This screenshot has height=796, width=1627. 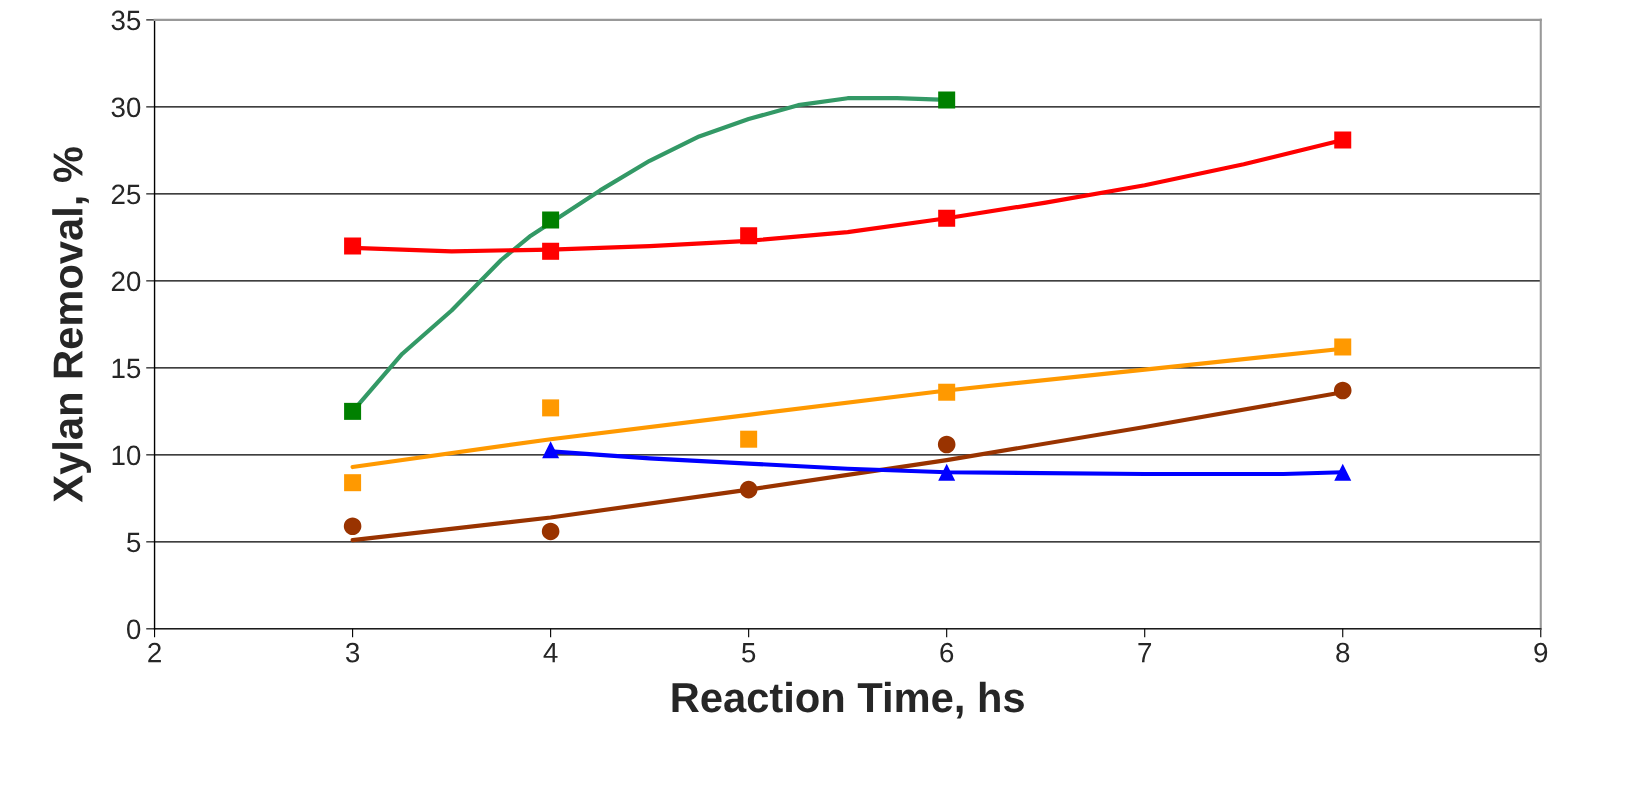 I want to click on y-tick-label: 15, so click(x=126, y=368).